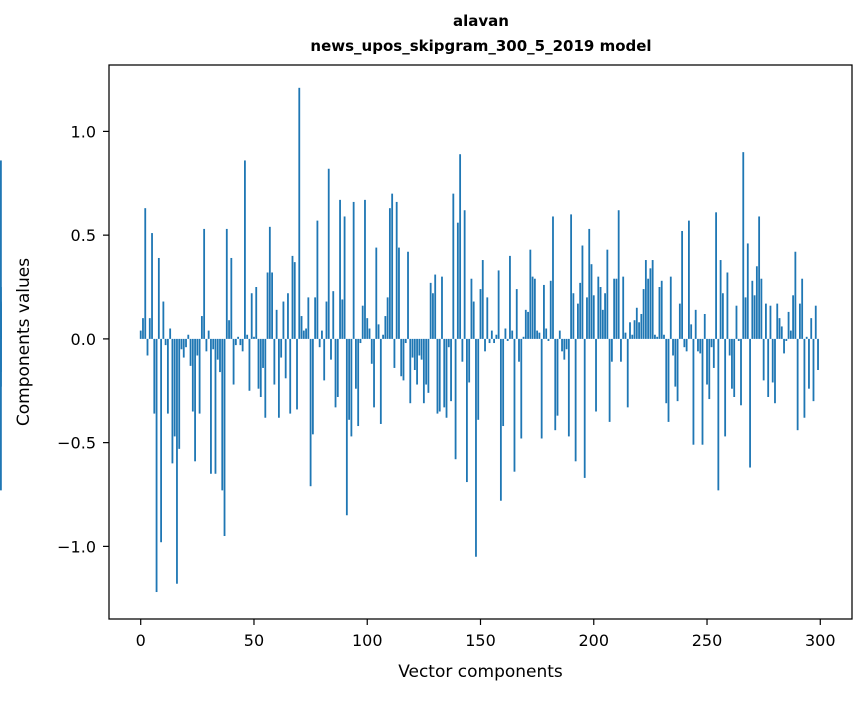 The image size is (867, 701). I want to click on chart-title: alavan, so click(481, 21).